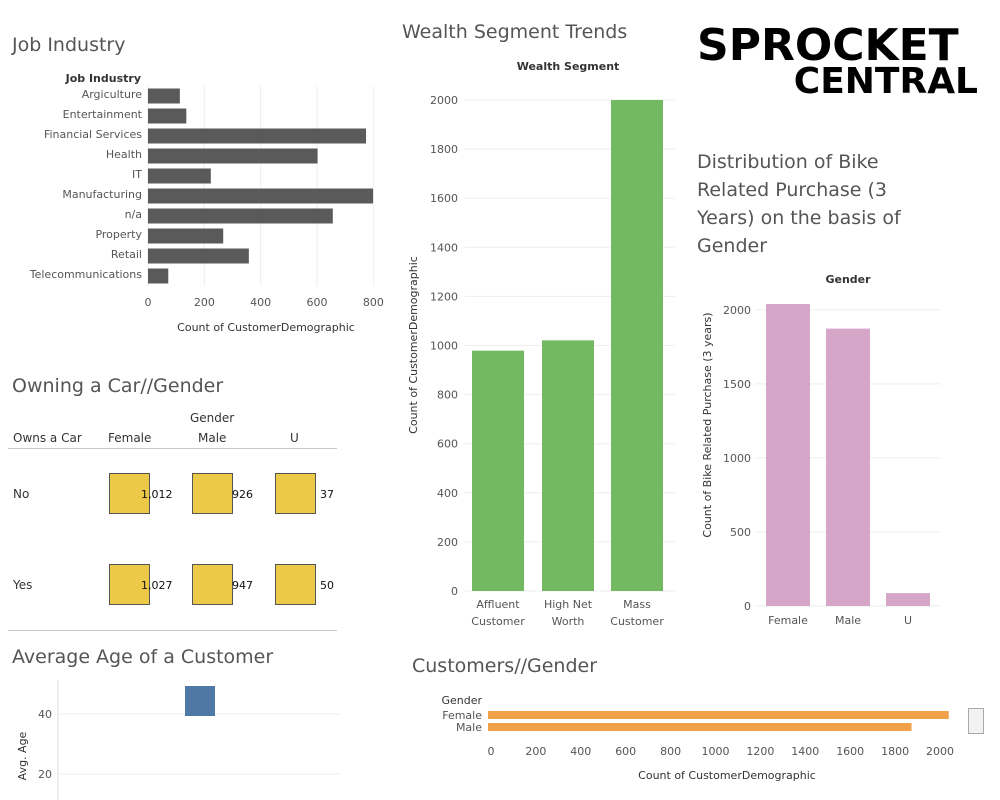 The image size is (1000, 800). What do you see at coordinates (129, 493) in the screenshot?
I see `car-cell-no-female` at bounding box center [129, 493].